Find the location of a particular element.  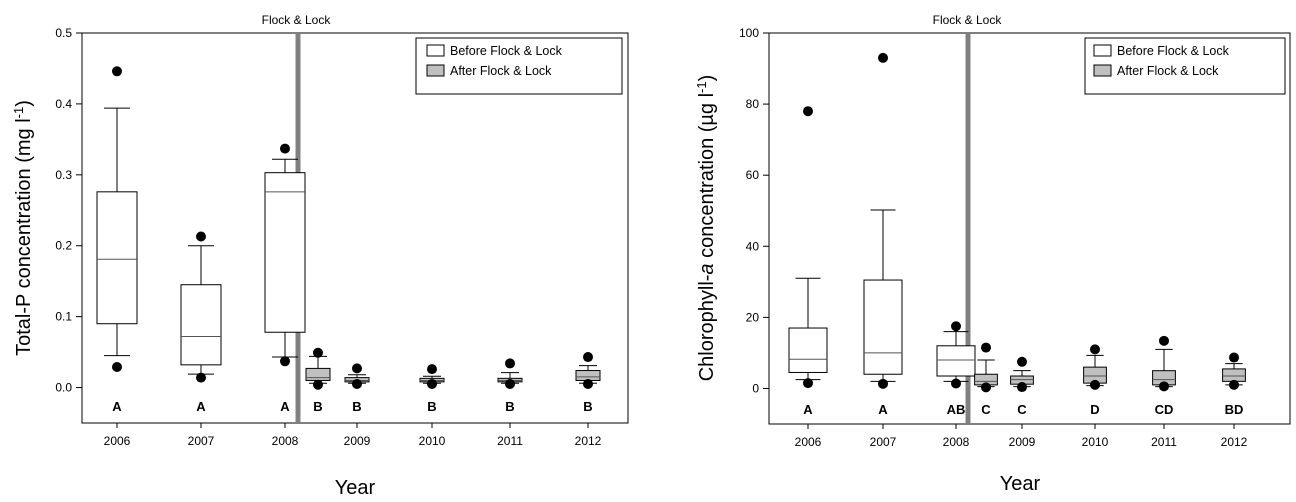

significance-letter: CD is located at coordinates (1164, 409).